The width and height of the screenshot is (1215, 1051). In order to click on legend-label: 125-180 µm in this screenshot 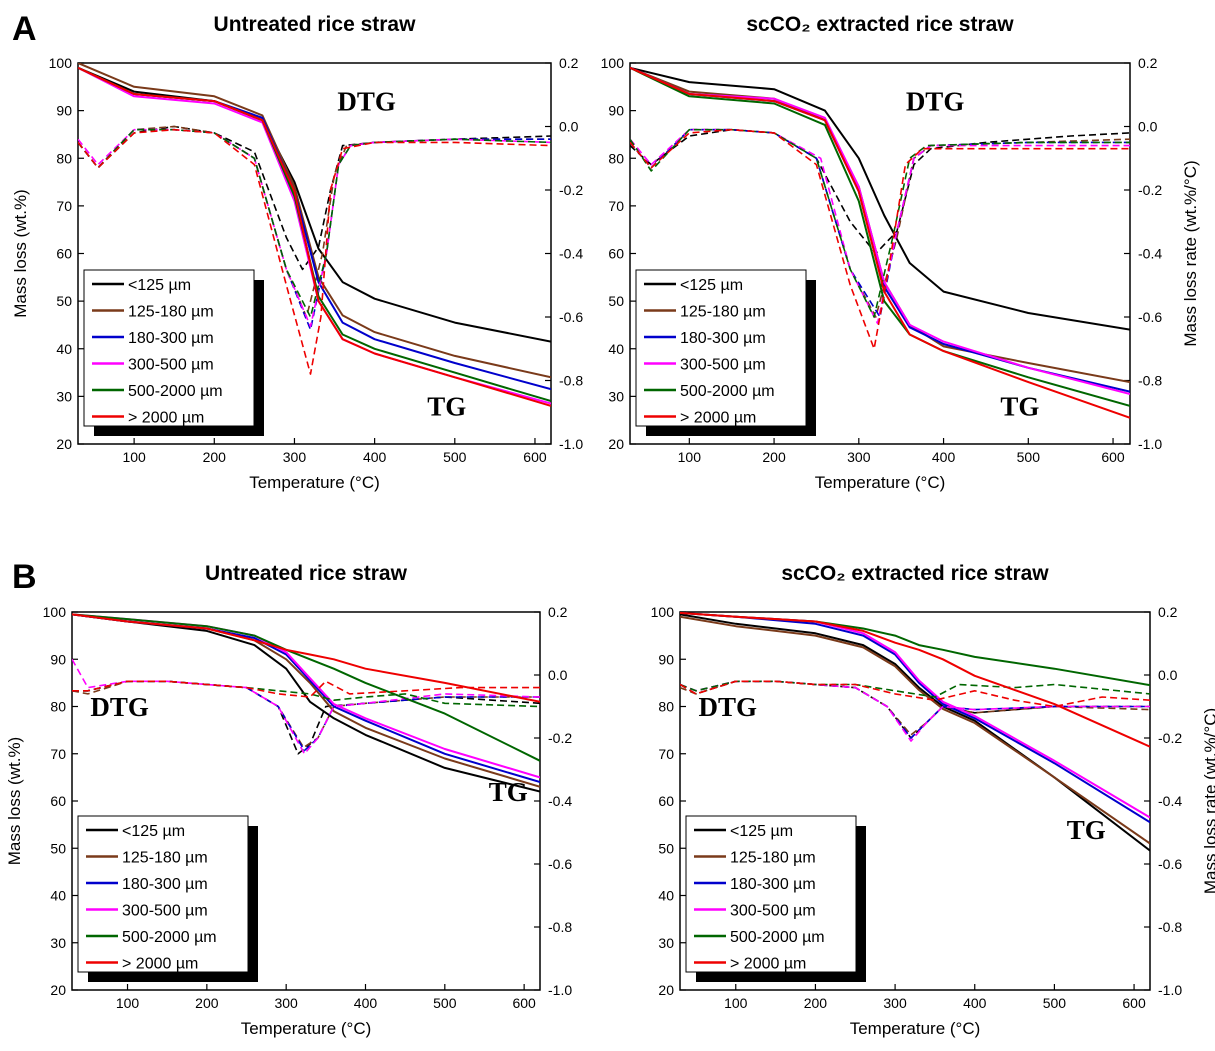, I will do `click(723, 312)`.